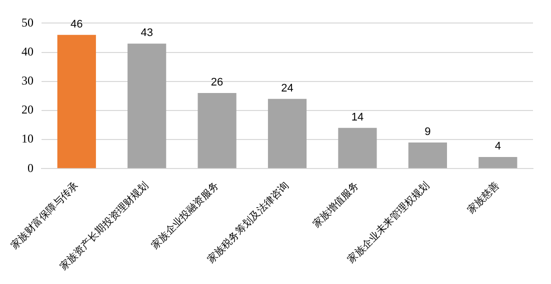 The image size is (551, 284). Describe the element at coordinates (28, 51) in the screenshot. I see `y-tick-label: 40` at that location.